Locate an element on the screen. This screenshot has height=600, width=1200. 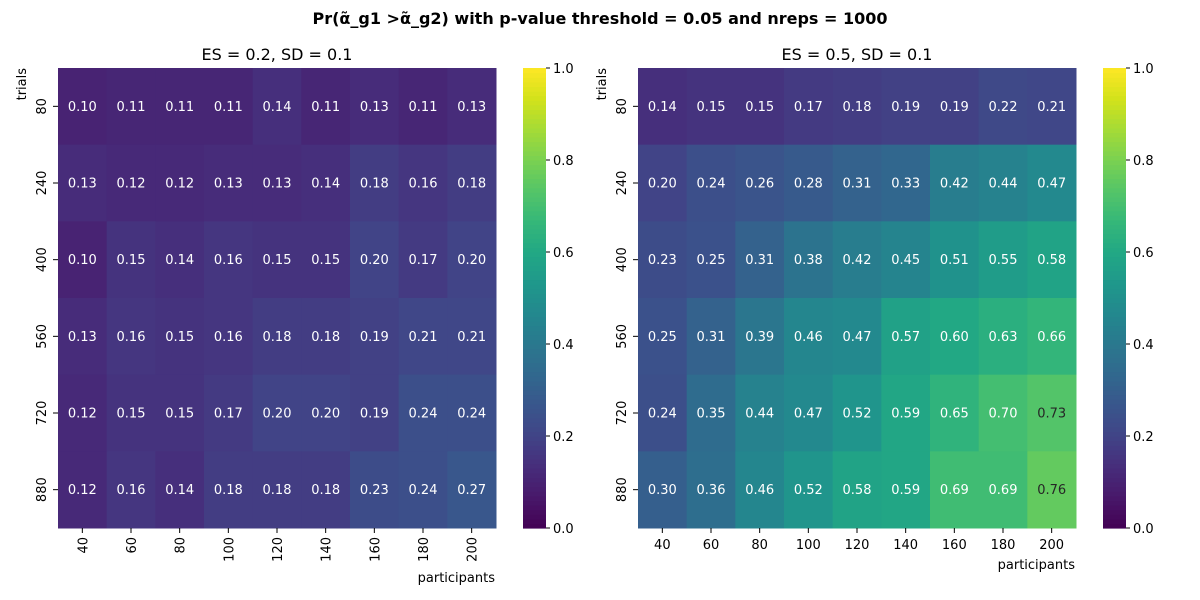
cell-value-label: 0.10 is located at coordinates (82, 260).